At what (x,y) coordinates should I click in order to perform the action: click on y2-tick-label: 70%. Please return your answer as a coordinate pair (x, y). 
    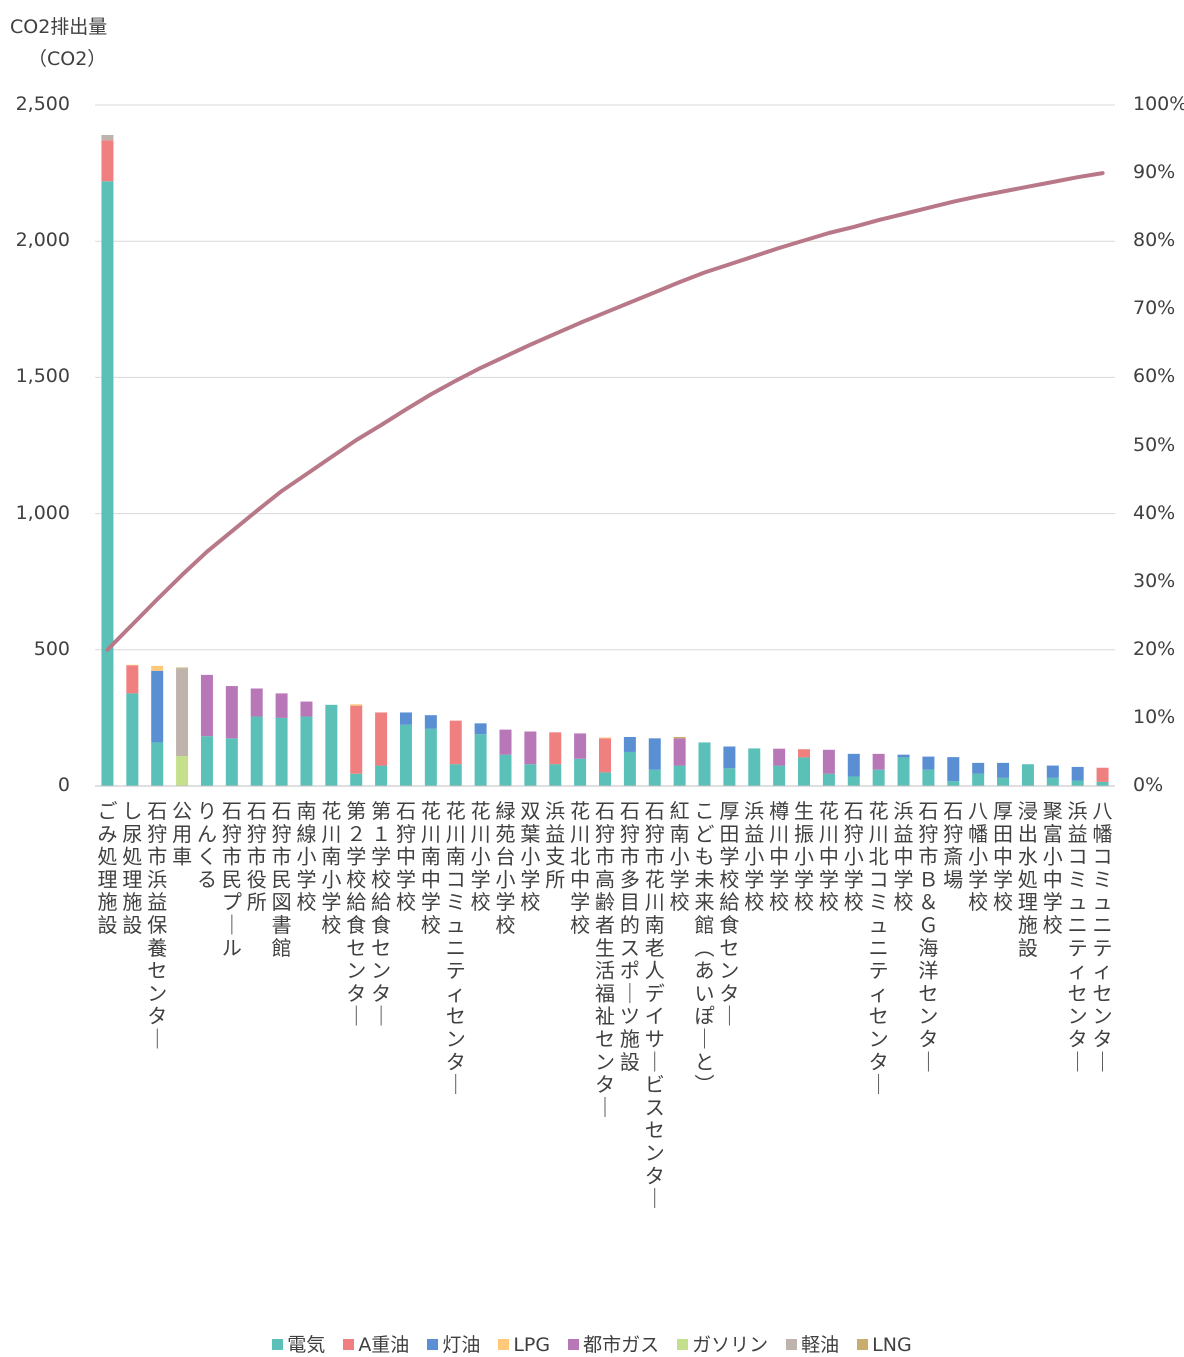
    Looking at the image, I should click on (1154, 308).